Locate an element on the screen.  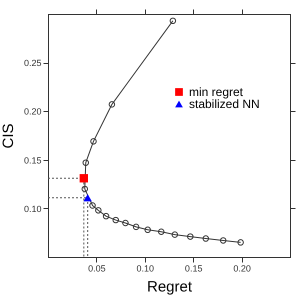
x-tick-label: 0.20 is located at coordinates (242, 269).